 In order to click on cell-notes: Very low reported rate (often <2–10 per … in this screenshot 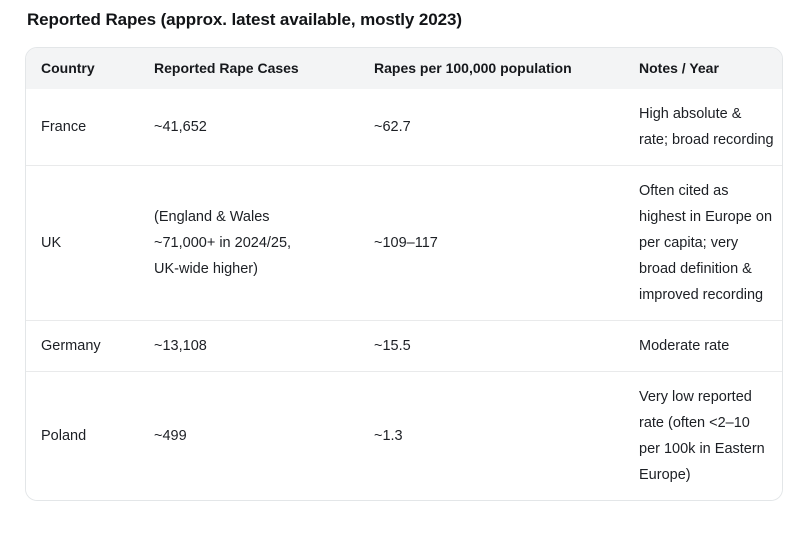, I will do `click(703, 435)`.